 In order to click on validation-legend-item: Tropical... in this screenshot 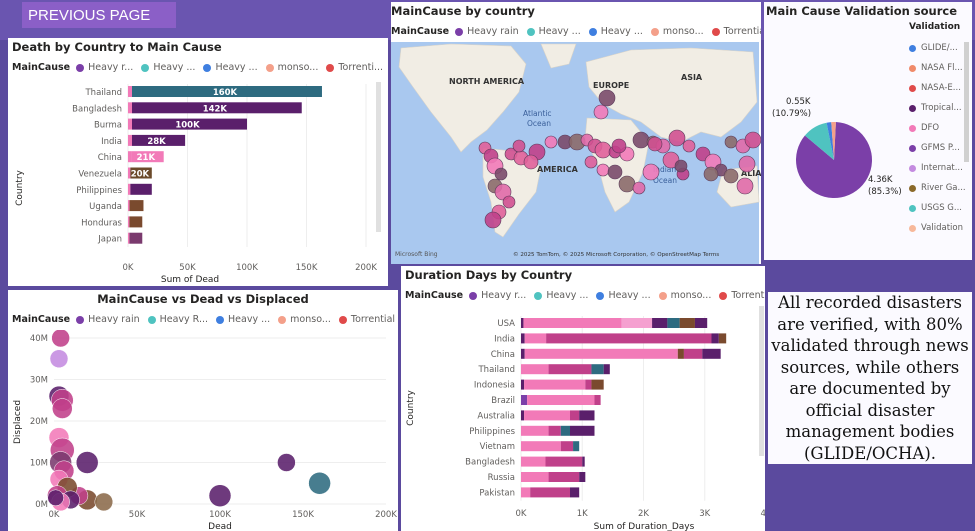, I will do `click(937, 108)`.